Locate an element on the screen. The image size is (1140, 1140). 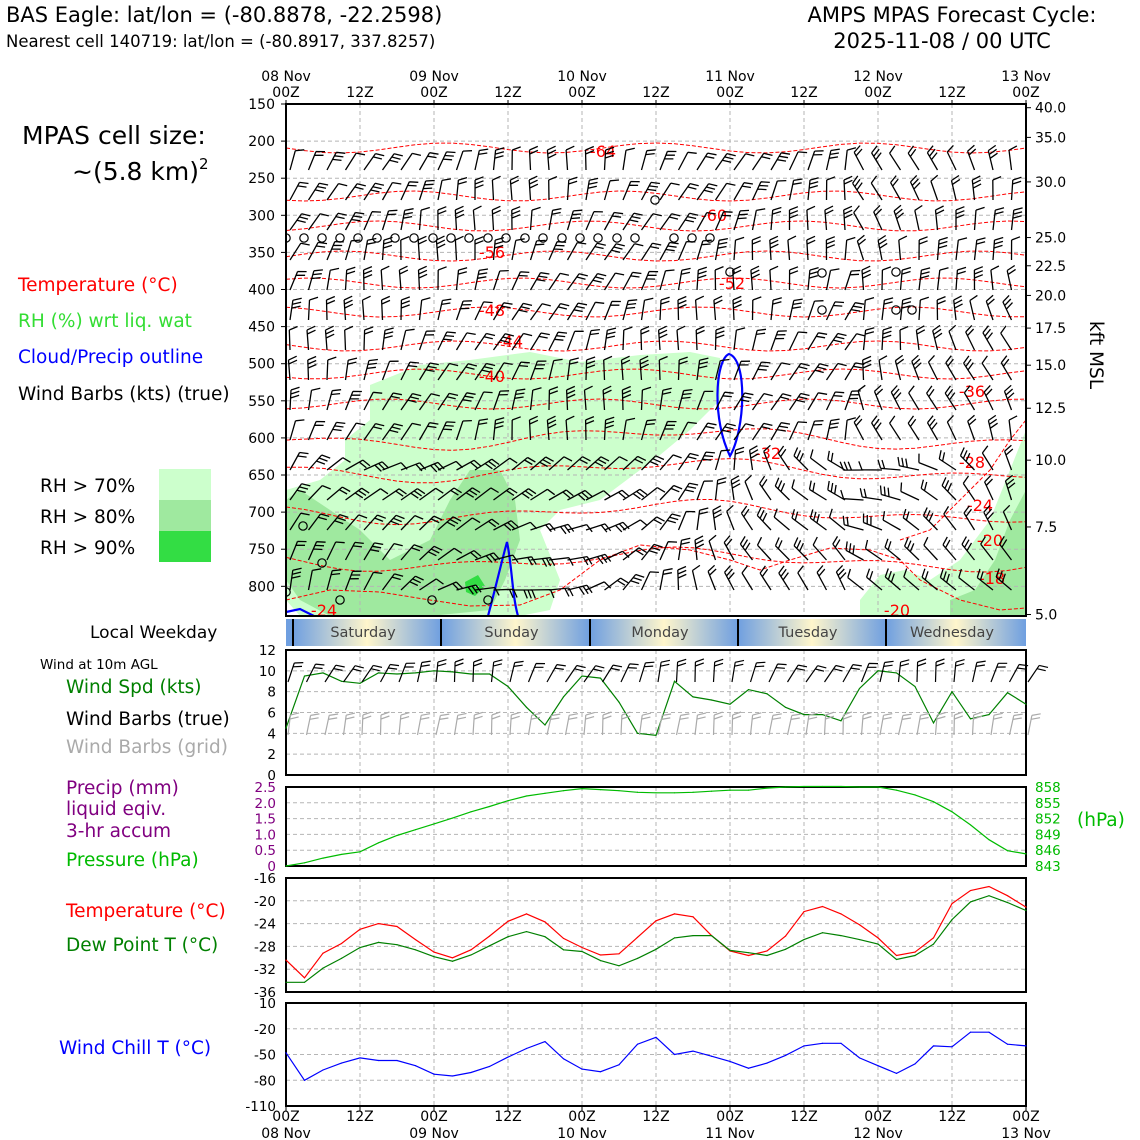
top-date-label: 11 Nov is located at coordinates (730, 77).